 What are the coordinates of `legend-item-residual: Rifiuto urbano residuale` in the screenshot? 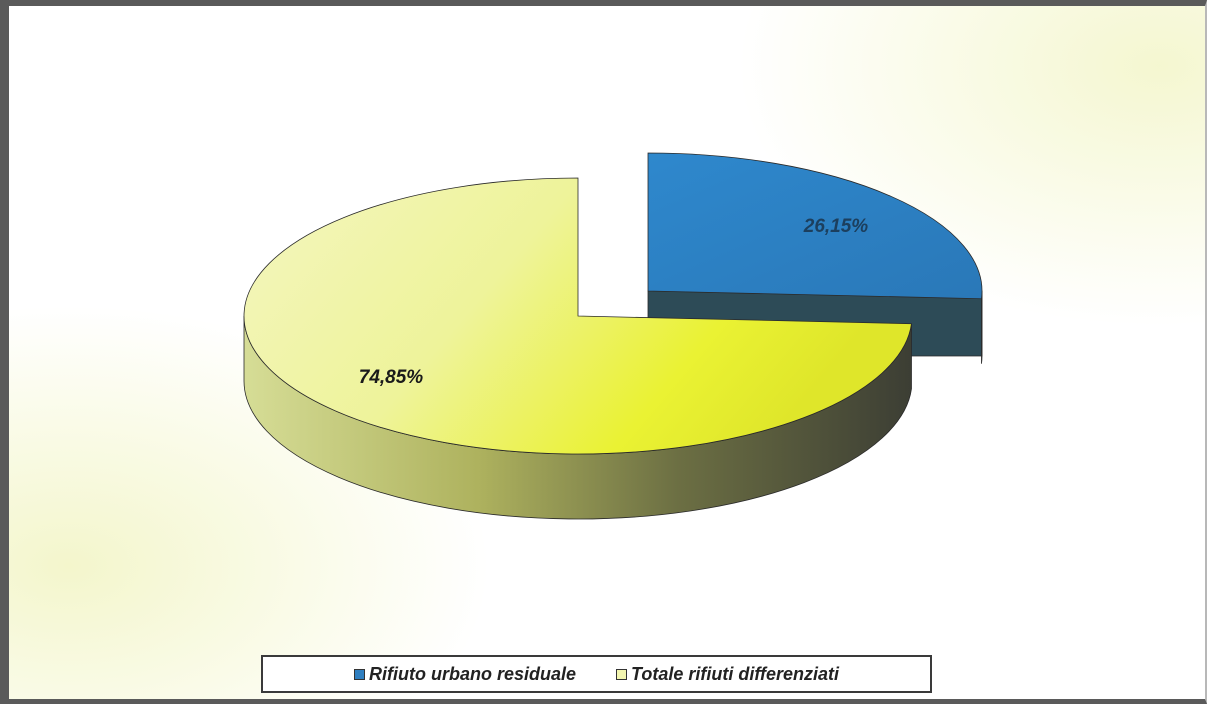 It's located at (464, 674).